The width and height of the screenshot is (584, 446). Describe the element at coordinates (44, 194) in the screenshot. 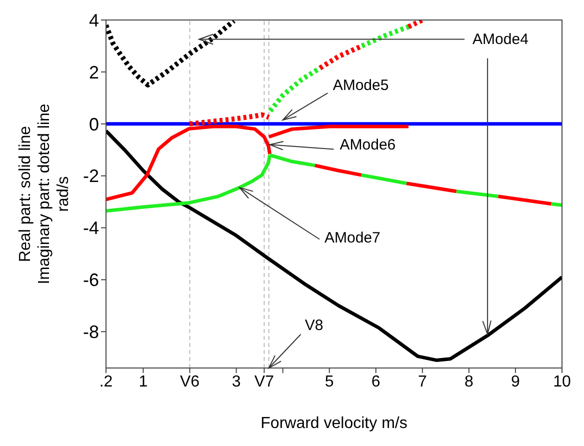

I see `y-axis-title: Real part: solid line Imaginary part: doted line rad/s` at that location.